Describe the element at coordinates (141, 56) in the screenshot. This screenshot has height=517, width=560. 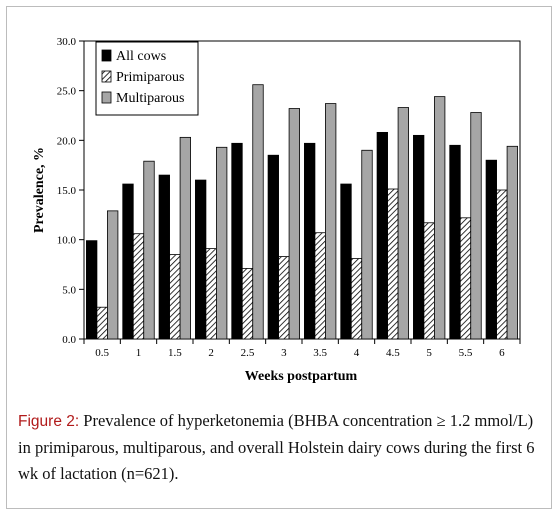
I see `legend-label: All cows` at that location.